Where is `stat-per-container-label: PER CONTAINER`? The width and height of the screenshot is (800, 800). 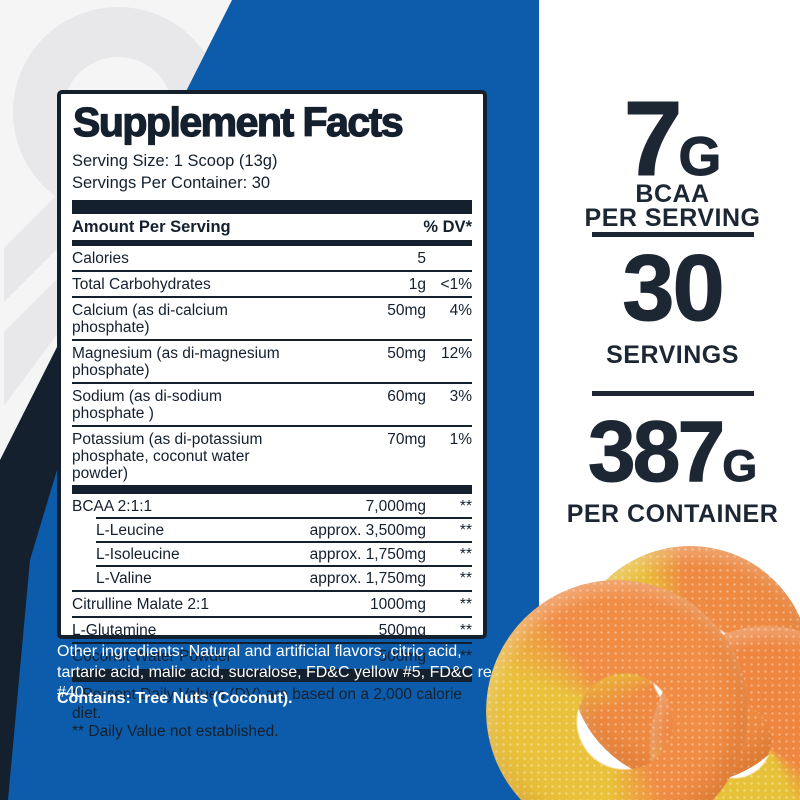 stat-per-container-label: PER CONTAINER is located at coordinates (672, 514).